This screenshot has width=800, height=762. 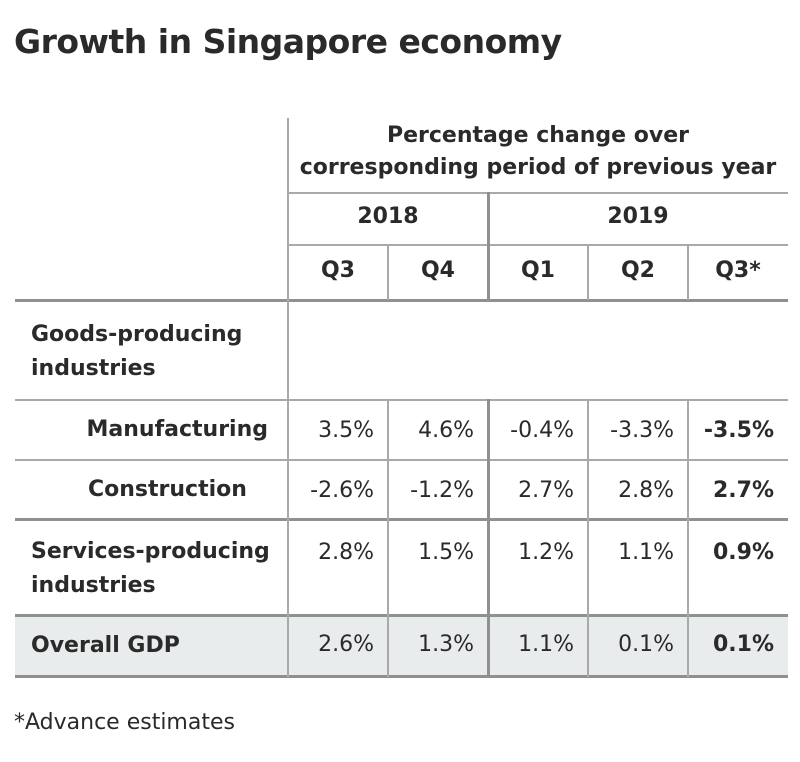 What do you see at coordinates (442, 490) in the screenshot?
I see `table-cell: -1.2%` at bounding box center [442, 490].